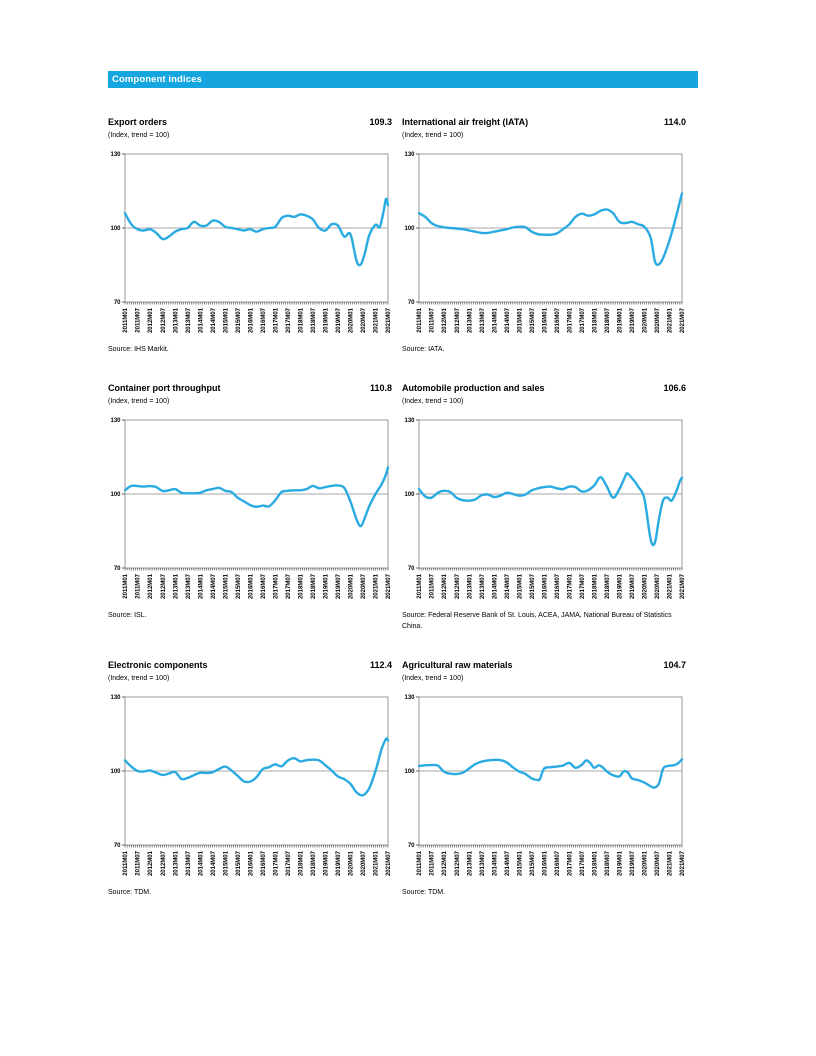 Image resolution: width=816 pixels, height=1056 pixels. What do you see at coordinates (201, 586) in the screenshot?
I see `svg-text: 2014M01` at bounding box center [201, 586].